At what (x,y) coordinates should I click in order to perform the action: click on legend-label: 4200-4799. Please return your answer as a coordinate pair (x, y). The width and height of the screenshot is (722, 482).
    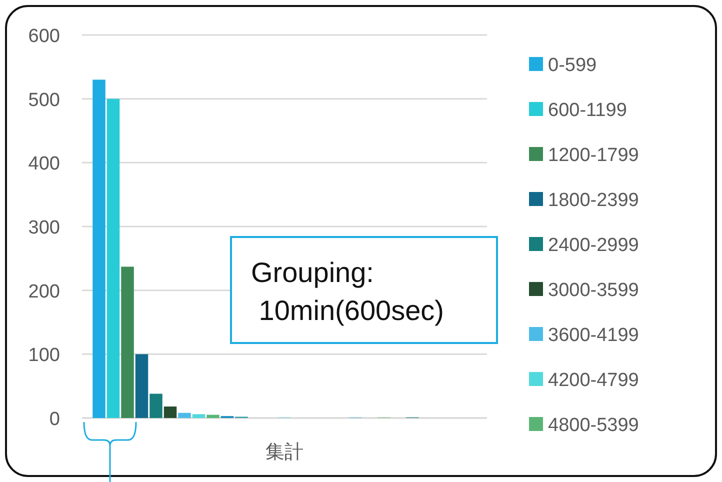
    Looking at the image, I should click on (593, 380).